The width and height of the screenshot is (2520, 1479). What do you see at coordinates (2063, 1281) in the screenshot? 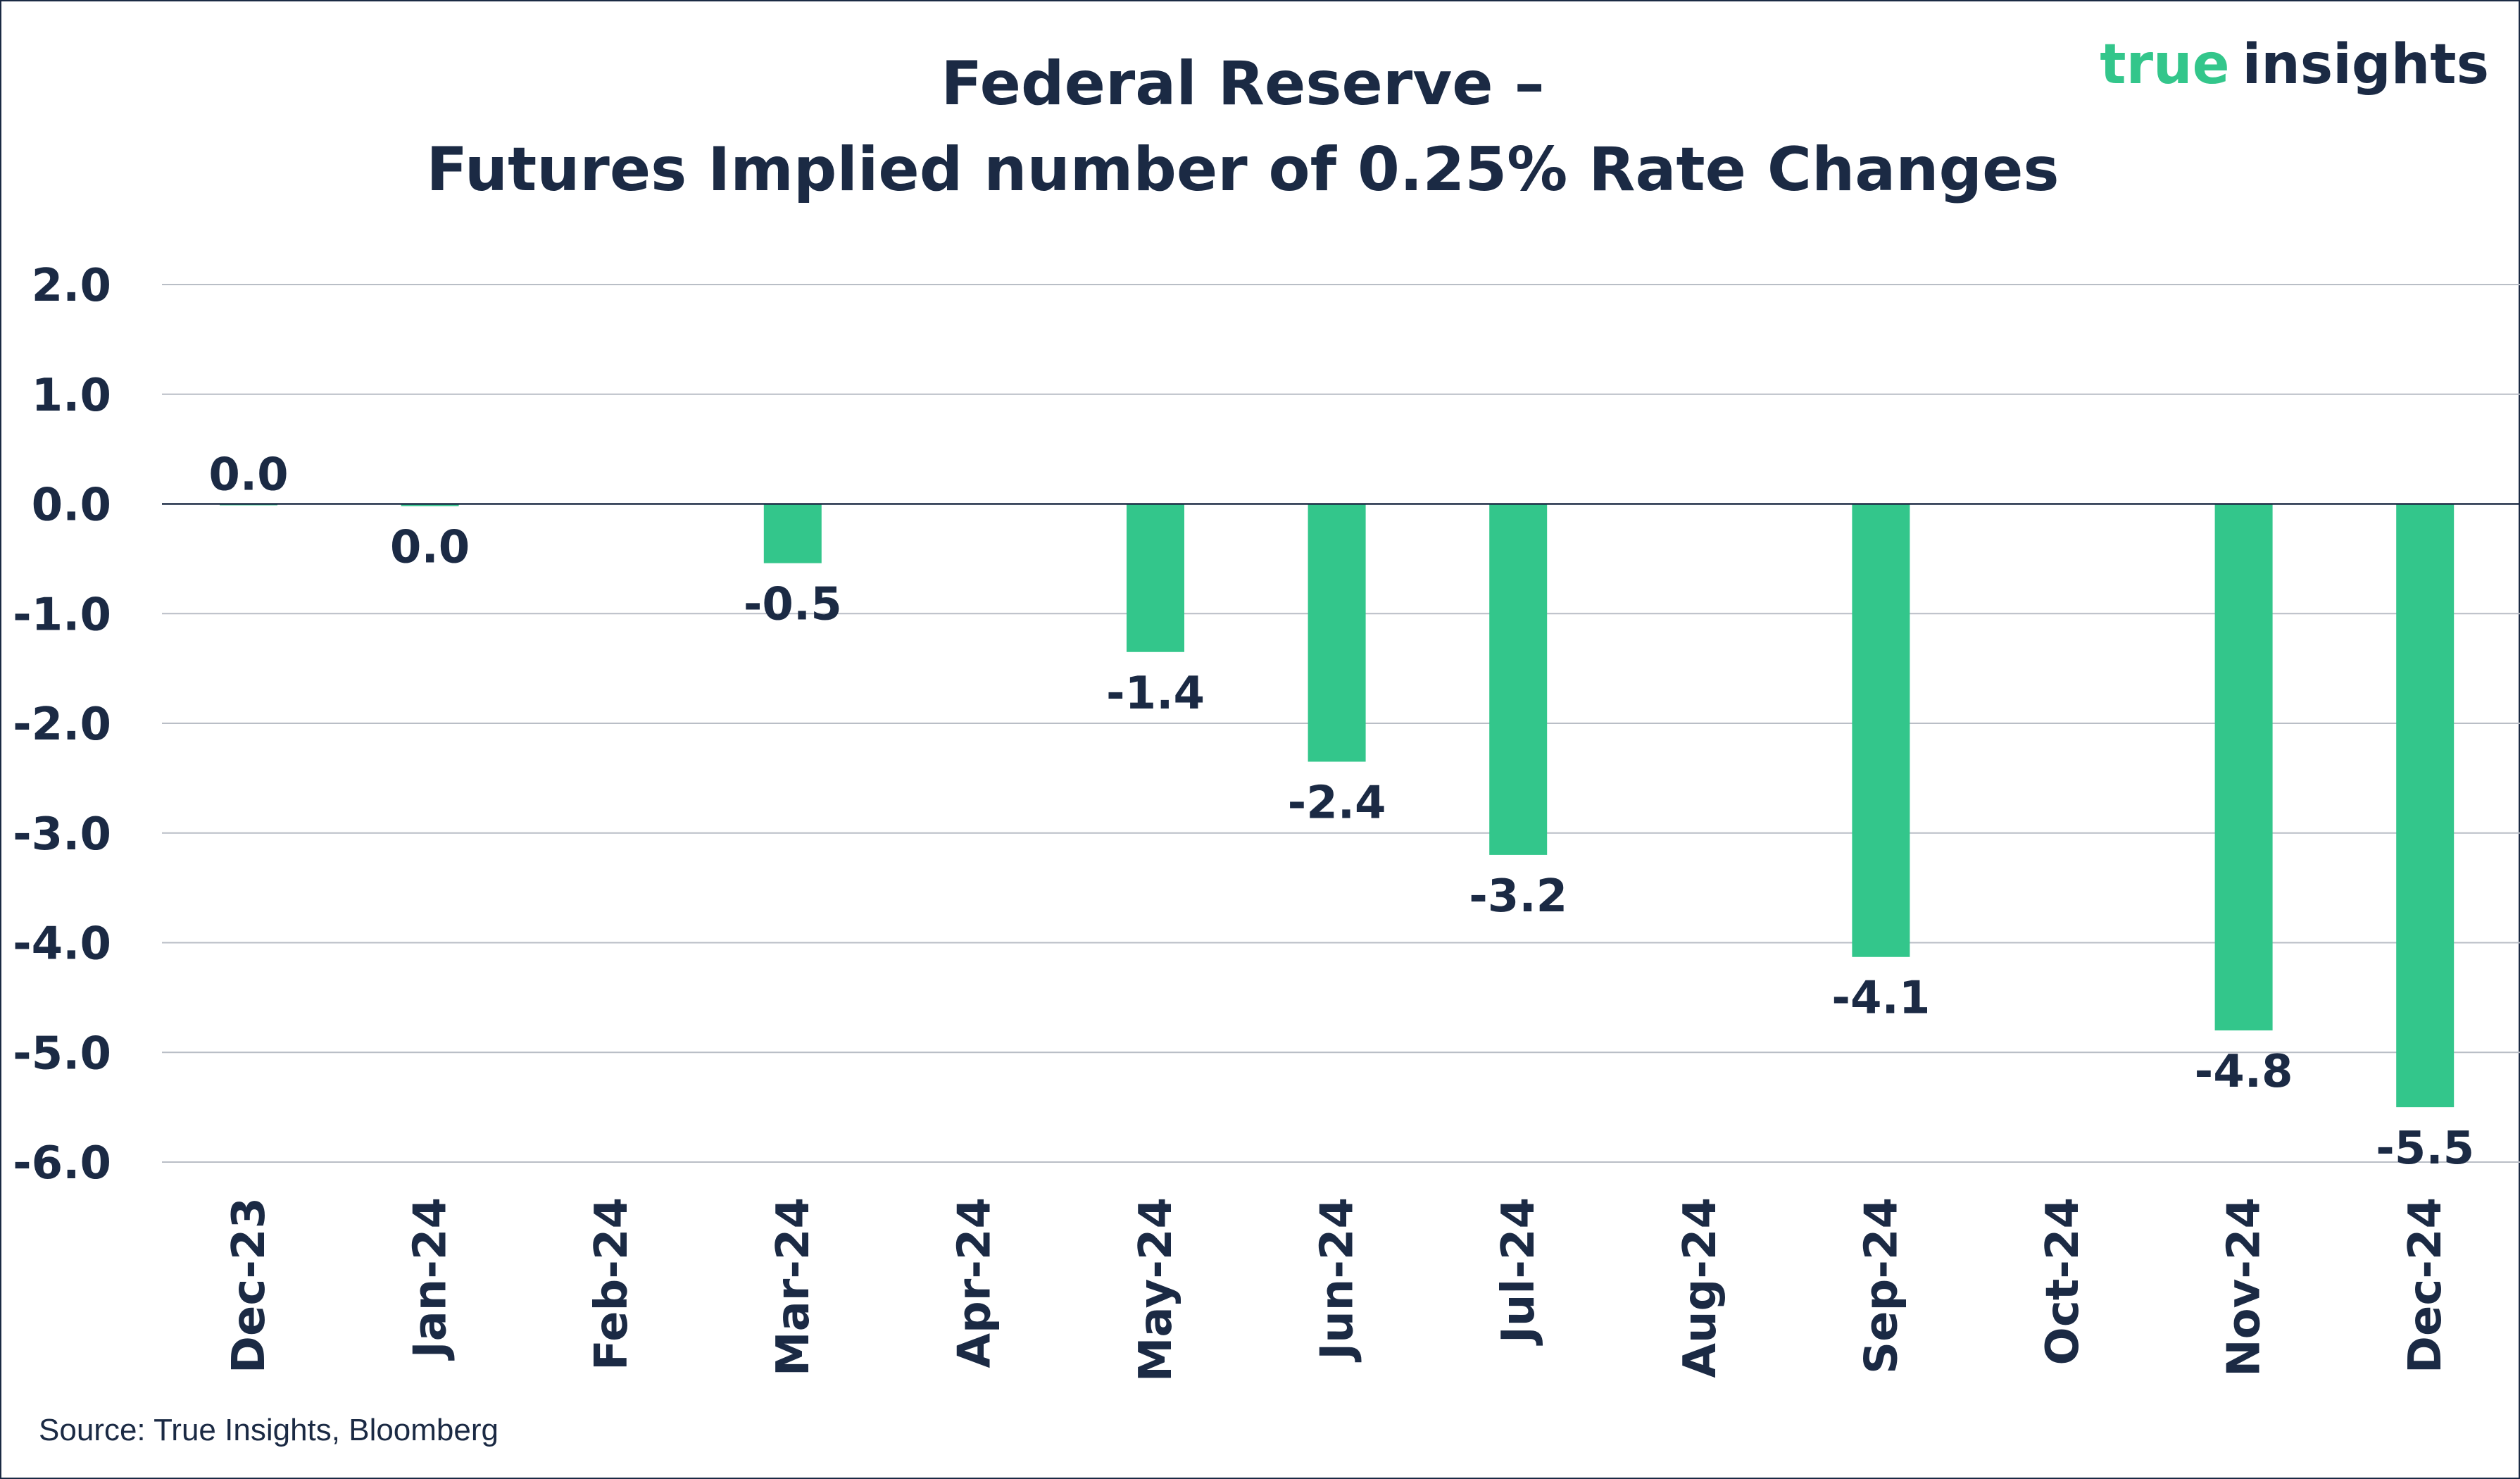
I see `x-tick-label: Oct-24` at bounding box center [2063, 1281].